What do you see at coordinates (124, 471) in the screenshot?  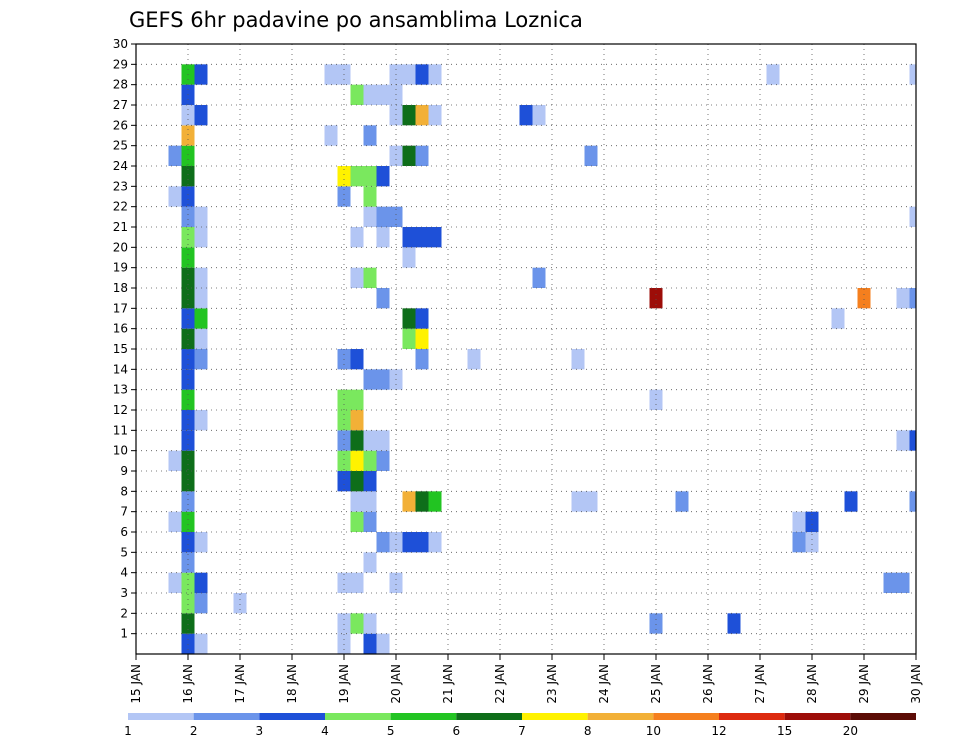 I see `y-tick-label: 9` at bounding box center [124, 471].